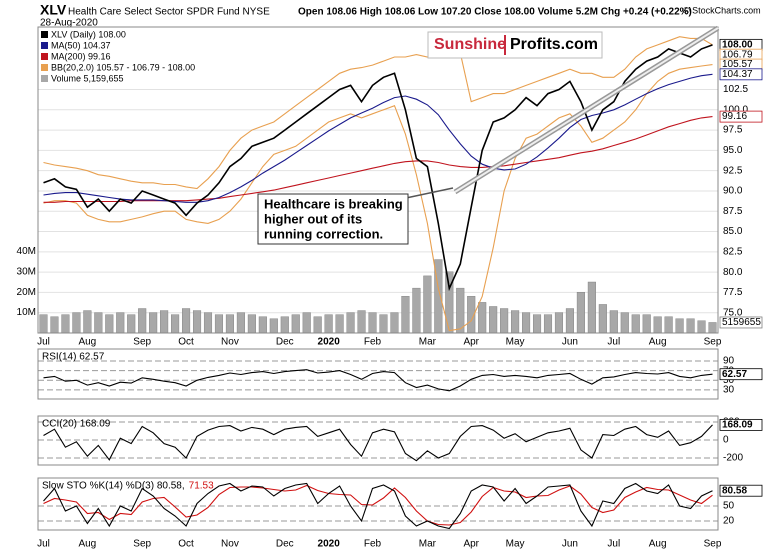  I want to click on legend-label: XLV (Daily) 108.00, so click(88, 34).